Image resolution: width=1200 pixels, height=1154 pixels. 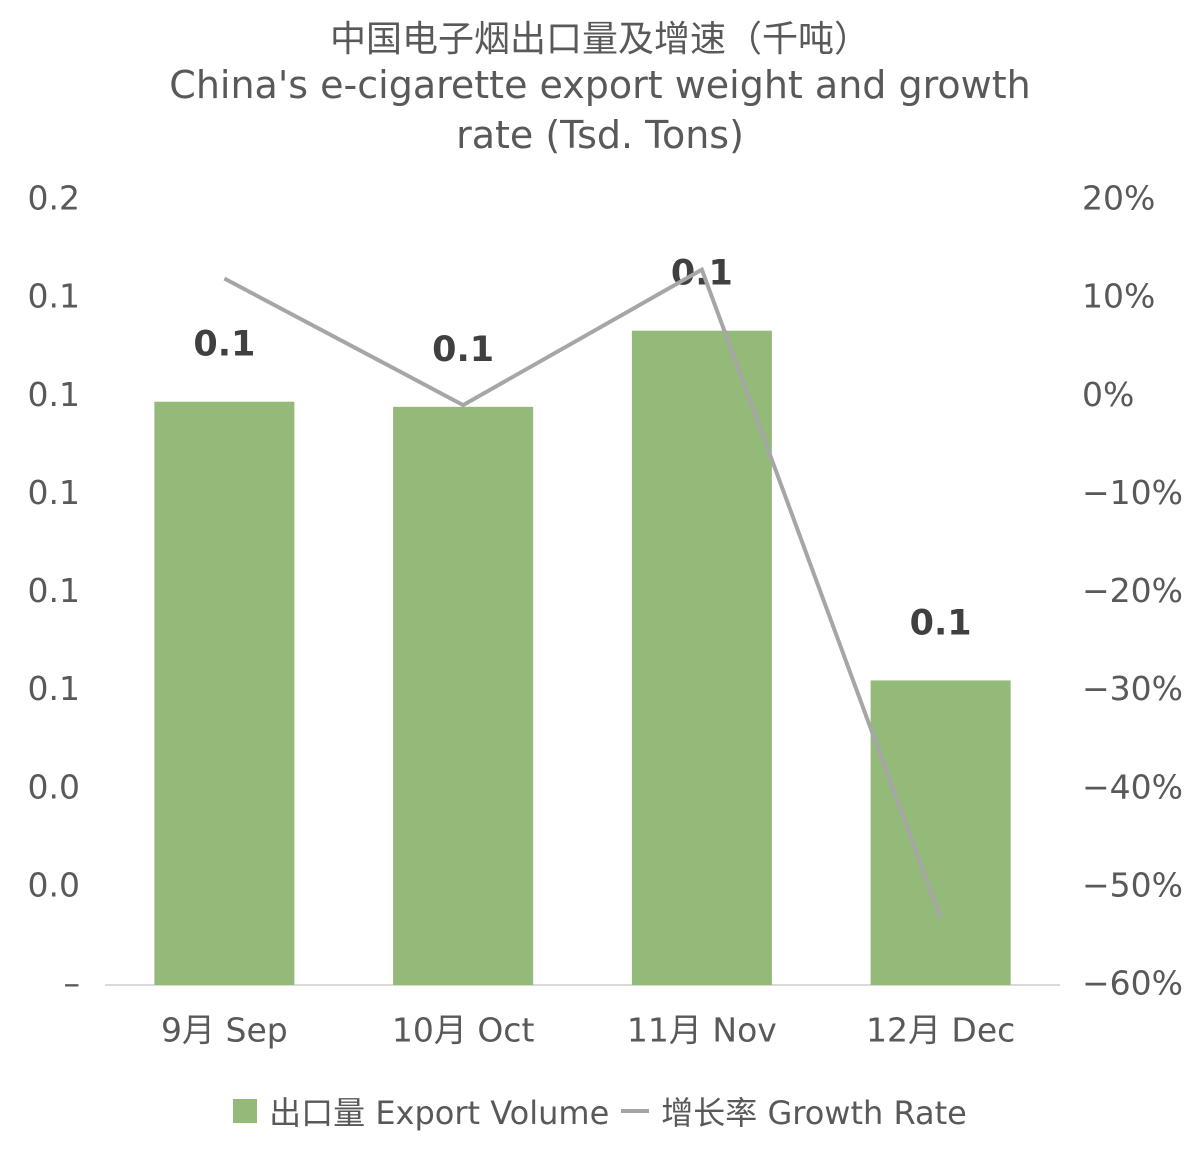 What do you see at coordinates (702, 1030) in the screenshot?
I see `x-tick-label: 11月 Nov` at bounding box center [702, 1030].